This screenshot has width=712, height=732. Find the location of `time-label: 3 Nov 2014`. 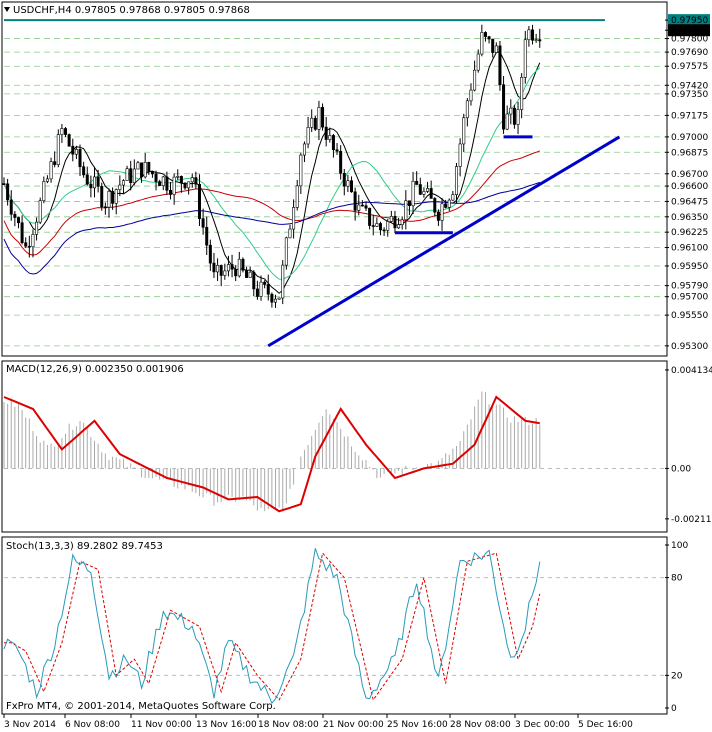

time-label: 3 Nov 2014 is located at coordinates (30, 725).